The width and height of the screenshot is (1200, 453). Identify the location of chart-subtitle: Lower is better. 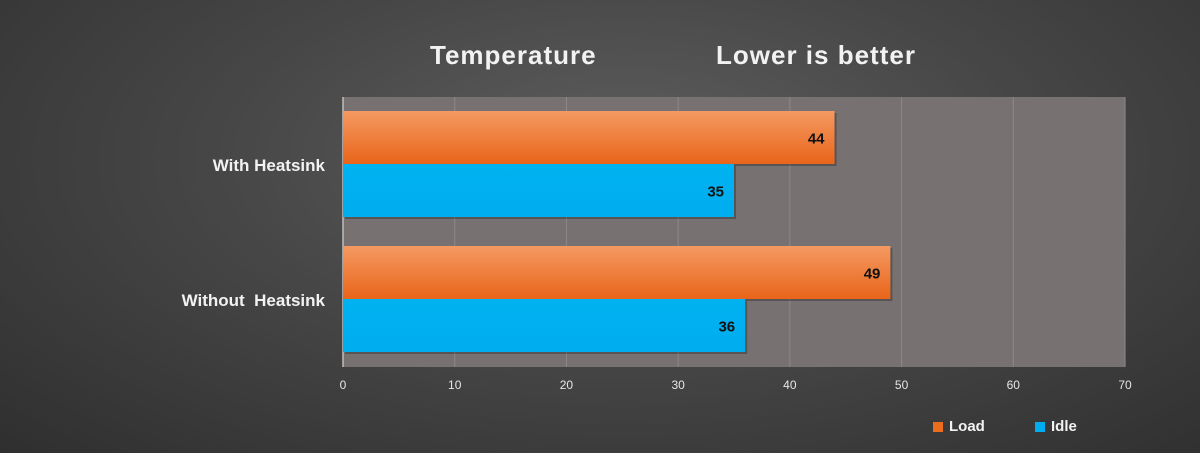
(816, 55).